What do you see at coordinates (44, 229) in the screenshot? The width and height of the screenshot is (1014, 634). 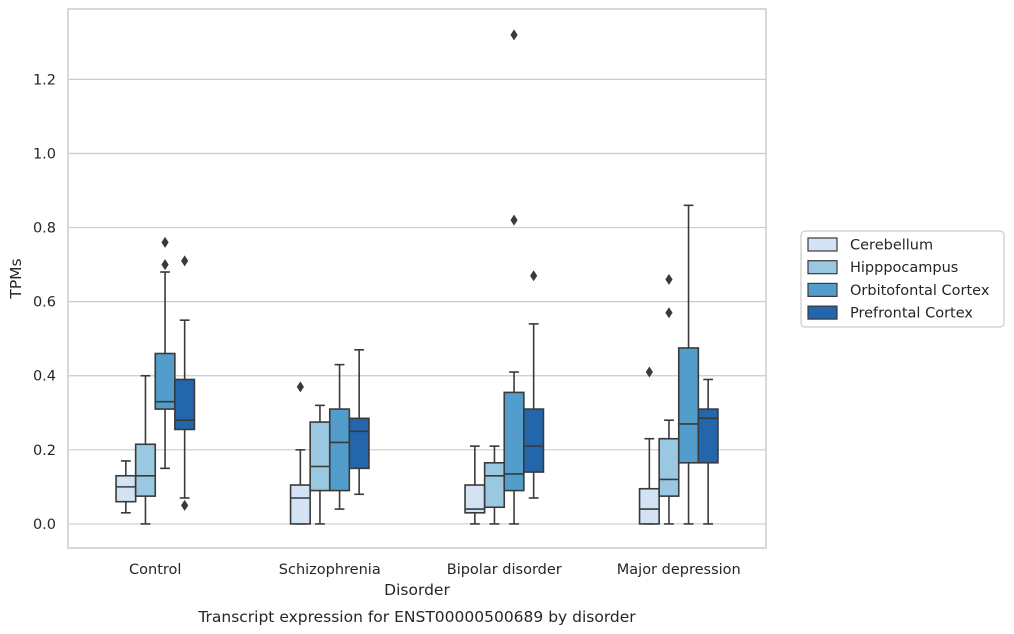 I see `y-tick-label: 0.8` at bounding box center [44, 229].